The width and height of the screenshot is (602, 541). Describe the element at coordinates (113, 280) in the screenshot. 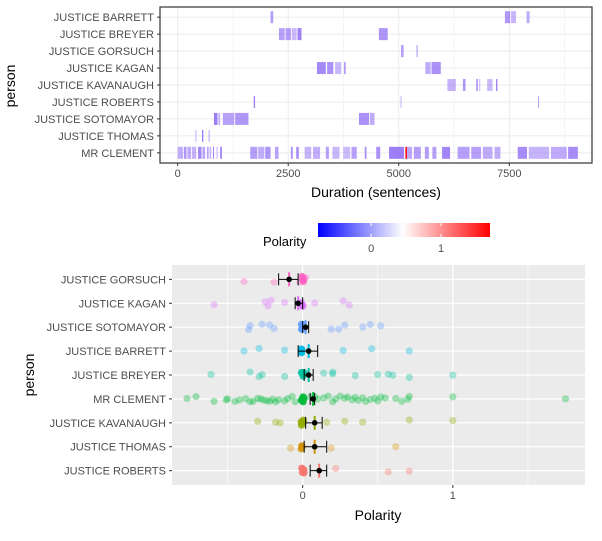

I see `y-tick-label: JUSTICE GORSUCH` at that location.